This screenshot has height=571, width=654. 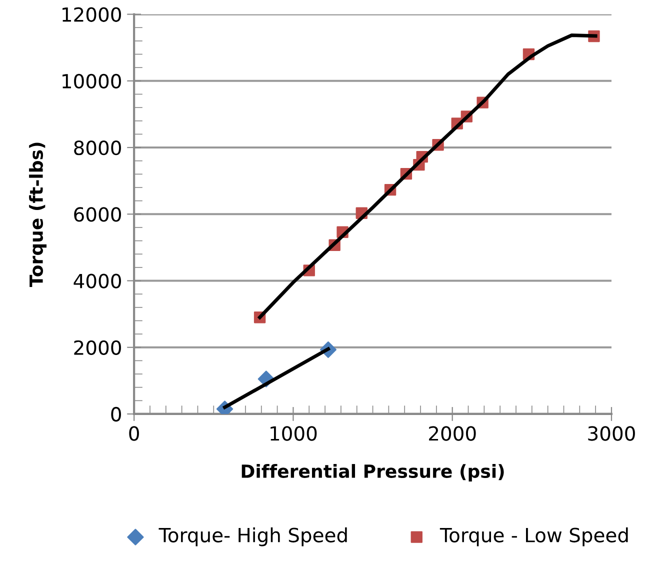 What do you see at coordinates (91, 14) in the screenshot?
I see `y-tick-label: 12000` at bounding box center [91, 14].